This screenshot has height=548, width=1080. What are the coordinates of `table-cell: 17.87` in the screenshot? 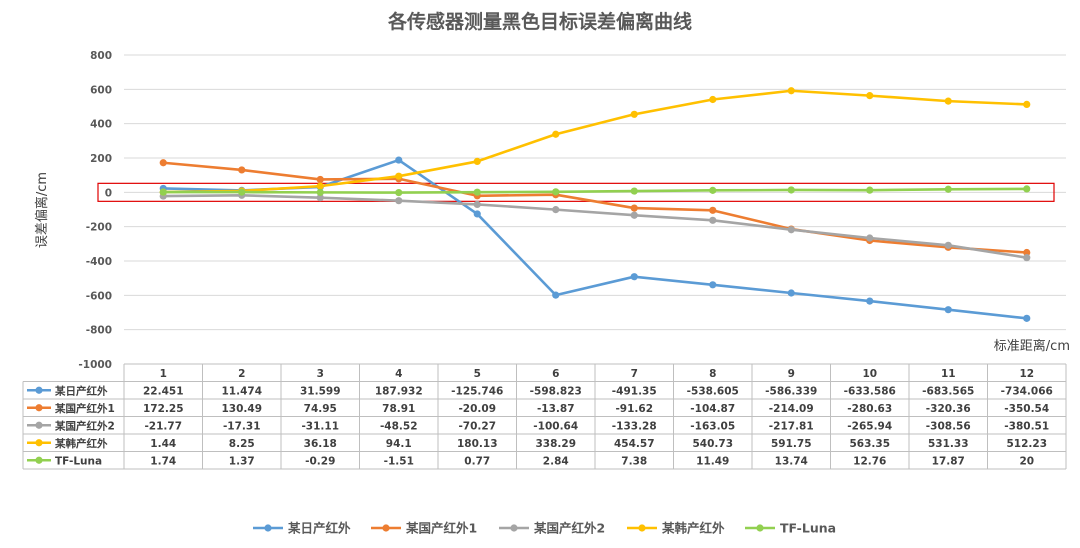 It's located at (948, 461).